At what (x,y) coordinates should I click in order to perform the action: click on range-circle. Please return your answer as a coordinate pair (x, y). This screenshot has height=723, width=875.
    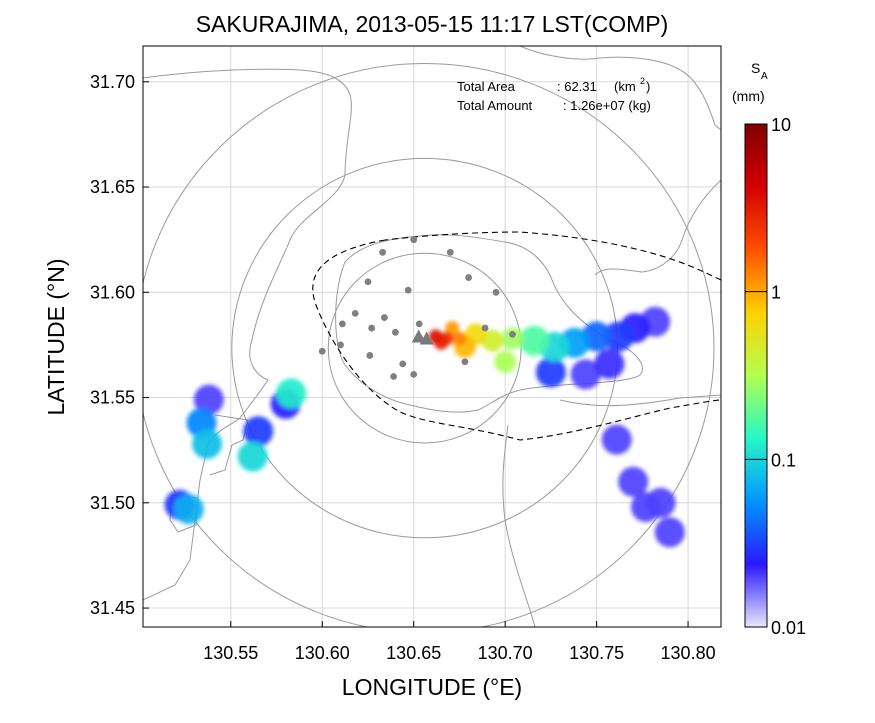
    Looking at the image, I should click on (424, 348).